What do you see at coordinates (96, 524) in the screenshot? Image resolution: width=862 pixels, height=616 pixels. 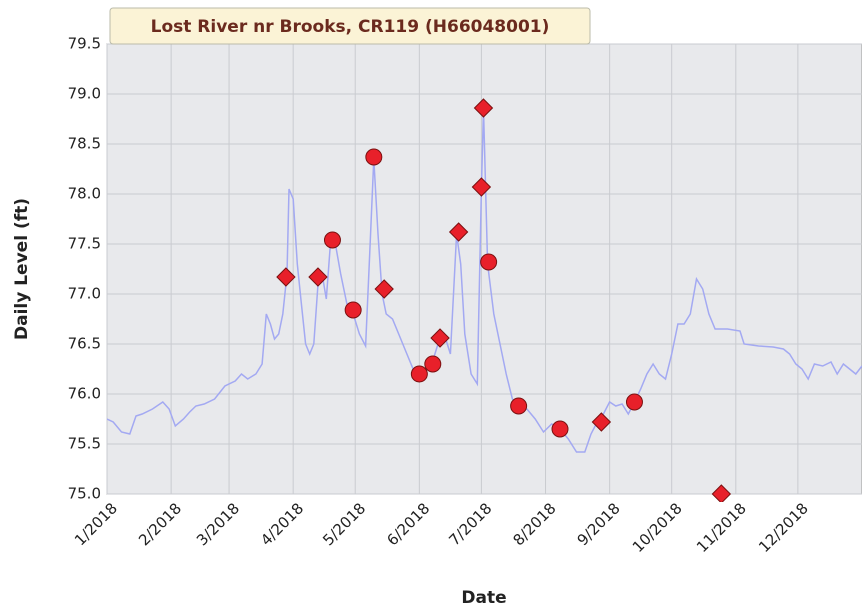 I see `x-tick-label: 1/2018` at bounding box center [96, 524].